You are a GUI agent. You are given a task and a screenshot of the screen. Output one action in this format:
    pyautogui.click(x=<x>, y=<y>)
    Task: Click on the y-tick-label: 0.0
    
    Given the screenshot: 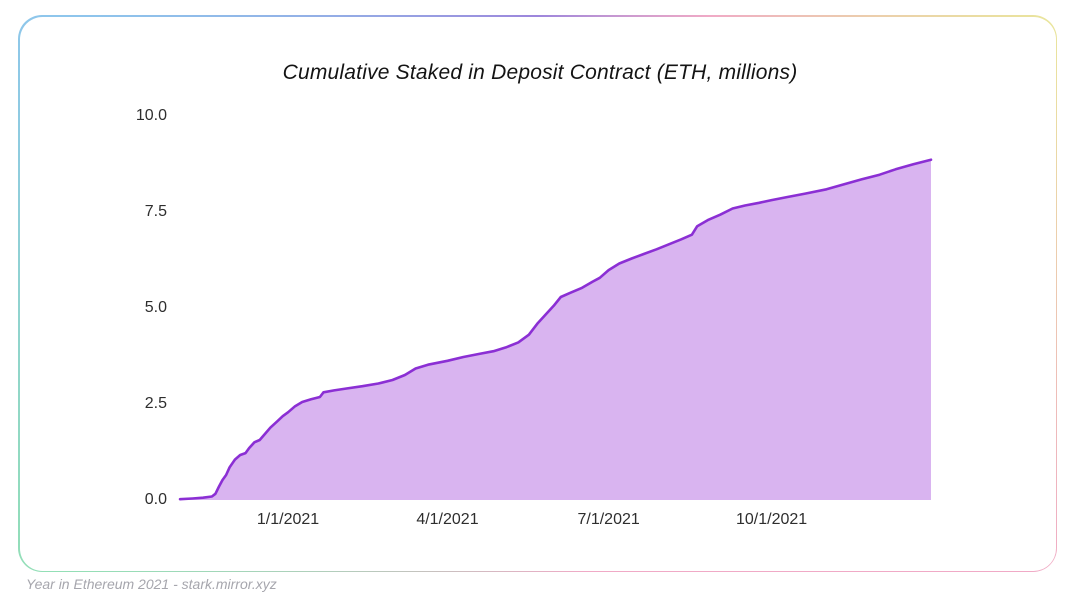 What is the action you would take?
    pyautogui.click(x=155, y=499)
    